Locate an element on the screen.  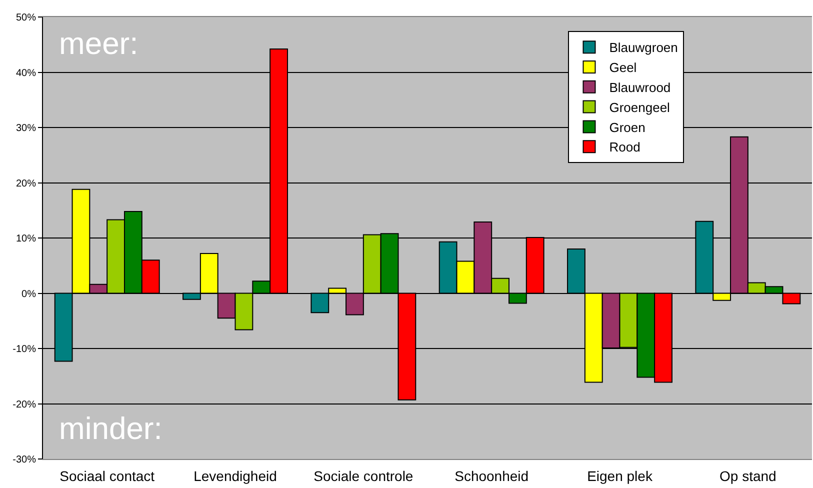
y-tick-label: -10% is located at coordinates (24, 349).